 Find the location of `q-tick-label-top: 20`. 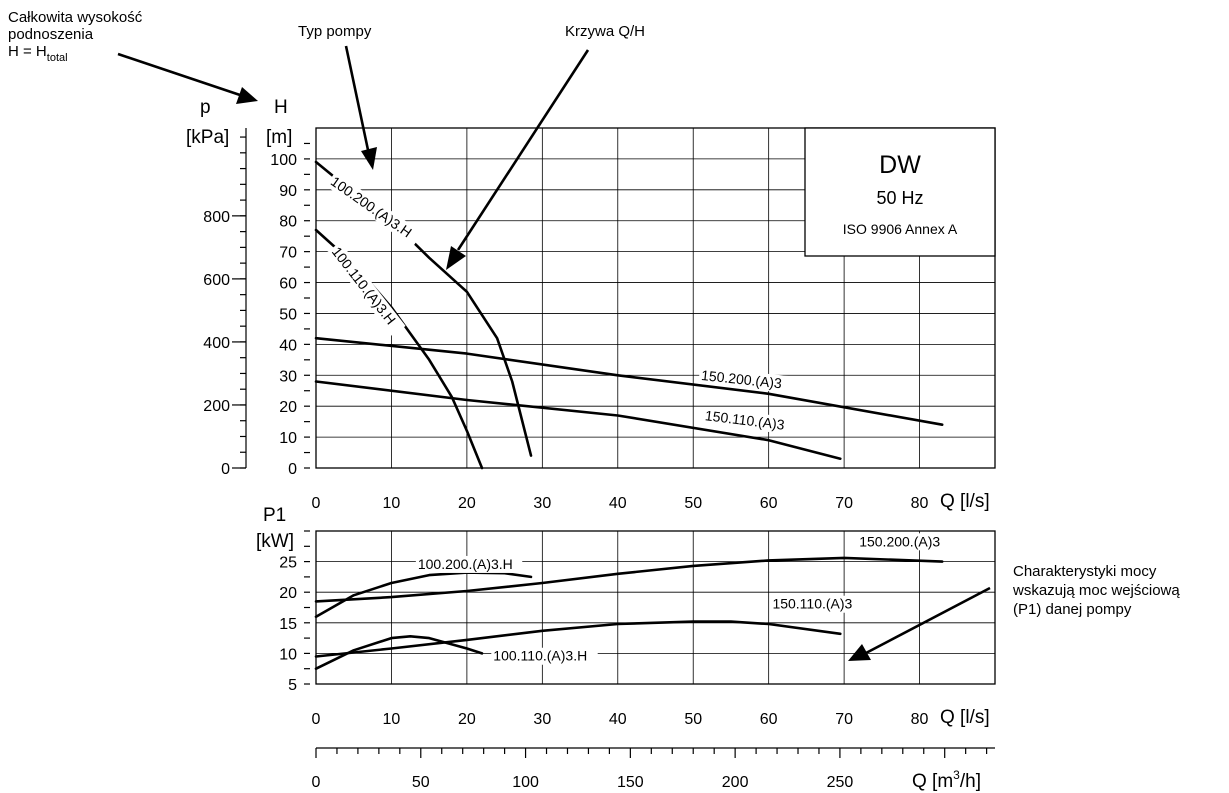

q-tick-label-top: 20 is located at coordinates (467, 503).